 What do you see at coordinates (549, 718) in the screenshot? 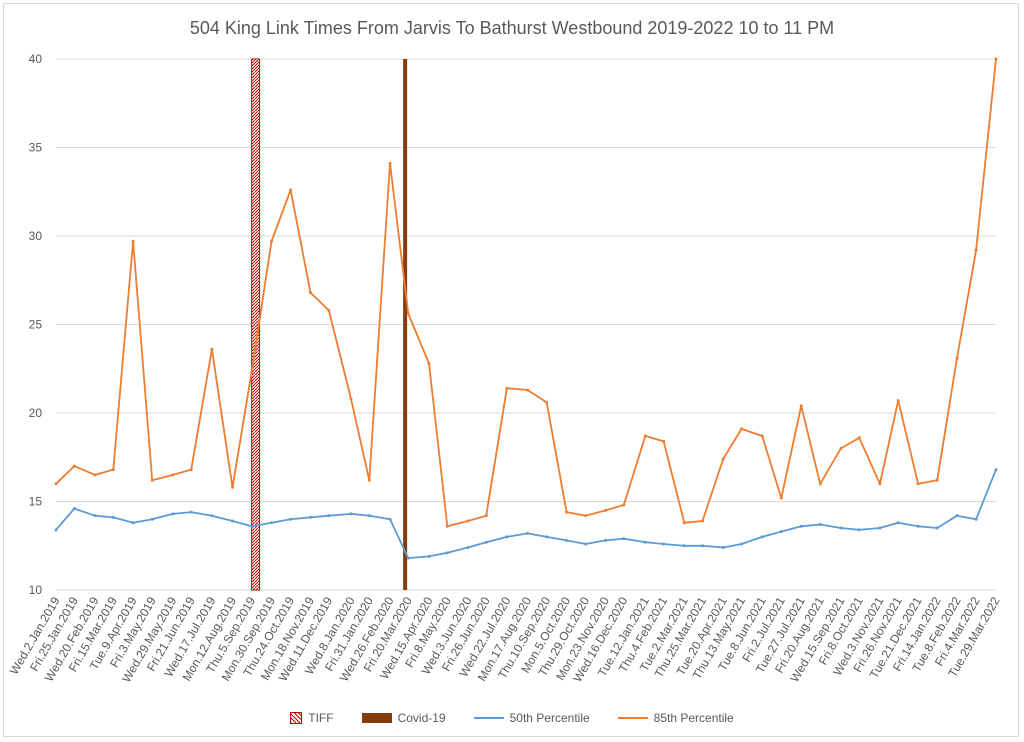
I see `legend-label-50th: 50th Percentile` at bounding box center [549, 718].